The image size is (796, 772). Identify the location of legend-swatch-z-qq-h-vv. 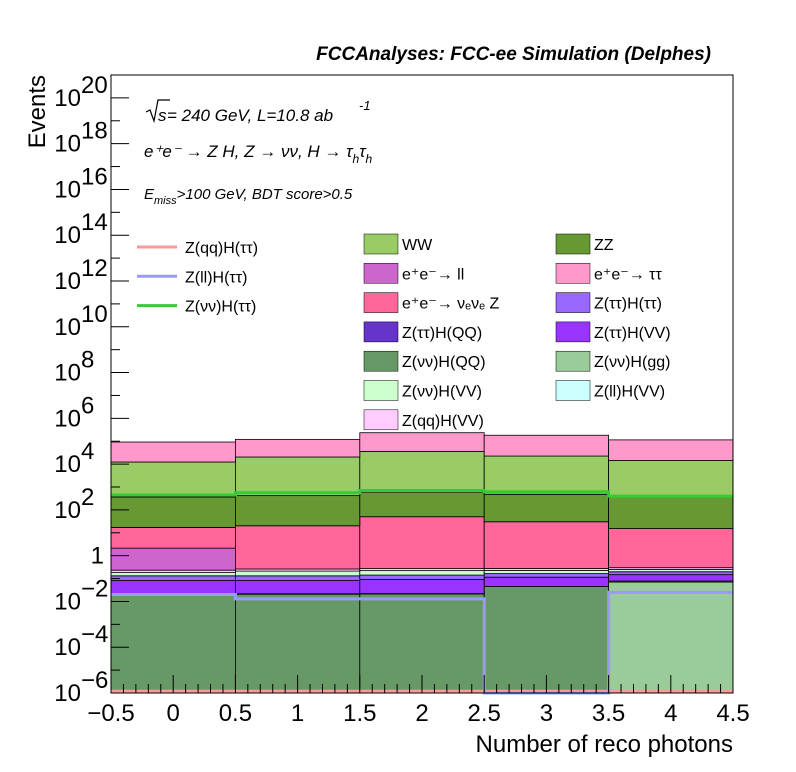
(381, 420).